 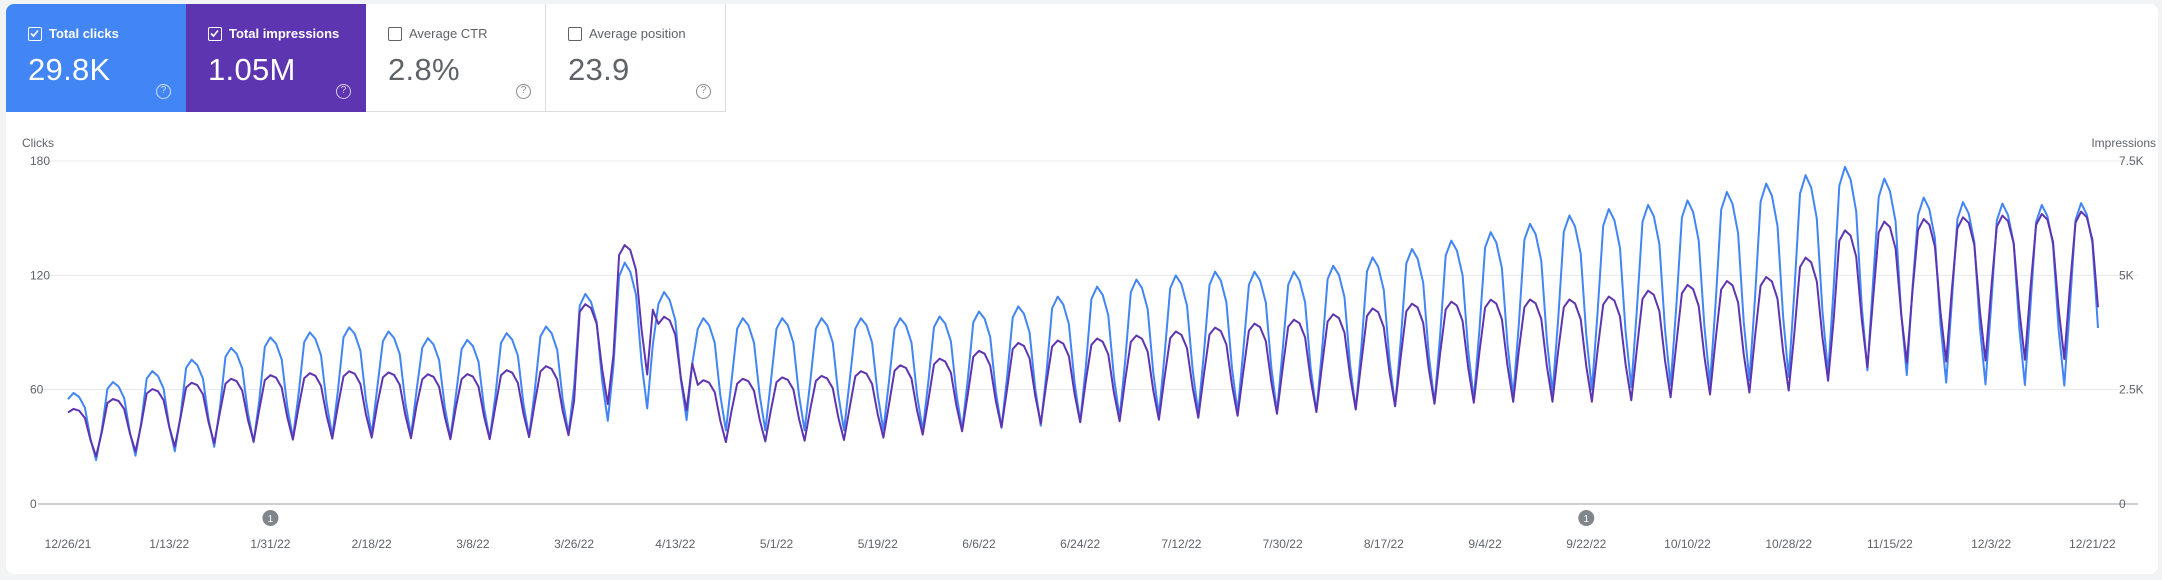 I want to click on y-right-axis-title: Impressions, so click(x=2123, y=143).